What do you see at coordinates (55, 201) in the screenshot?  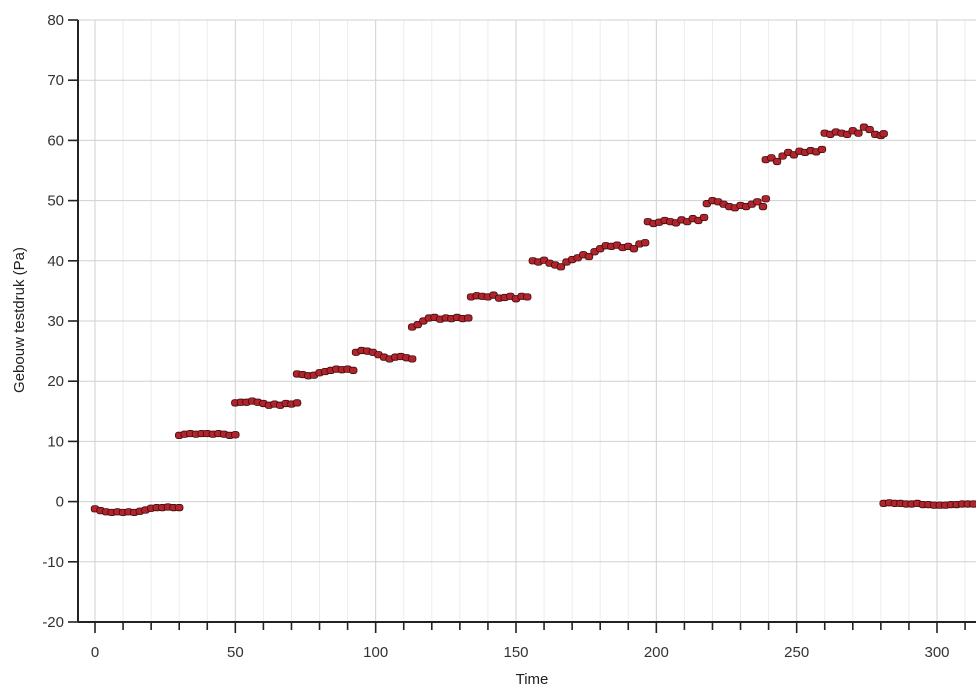 I see `y-tick-label: 50` at bounding box center [55, 201].